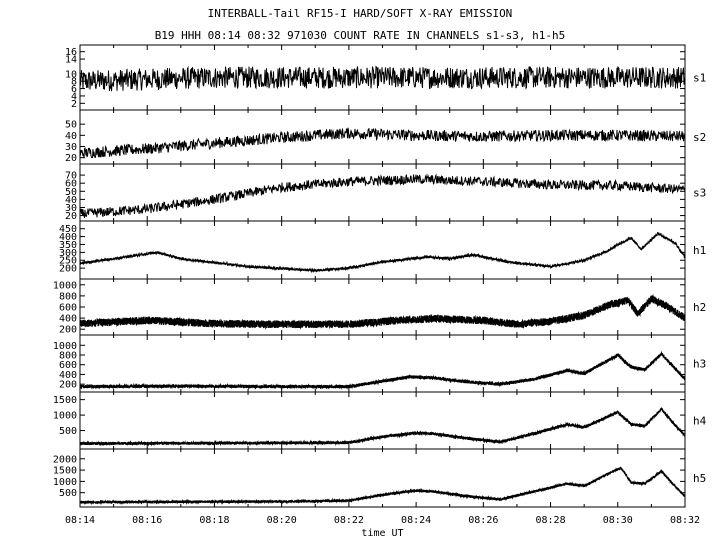 The width and height of the screenshot is (720, 550). I want to click on ytick-label-s1: 8, so click(74, 82).